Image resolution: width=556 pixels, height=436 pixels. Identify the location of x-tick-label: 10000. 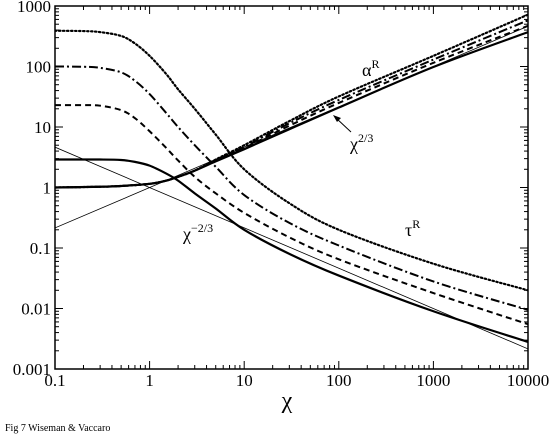
(528, 380).